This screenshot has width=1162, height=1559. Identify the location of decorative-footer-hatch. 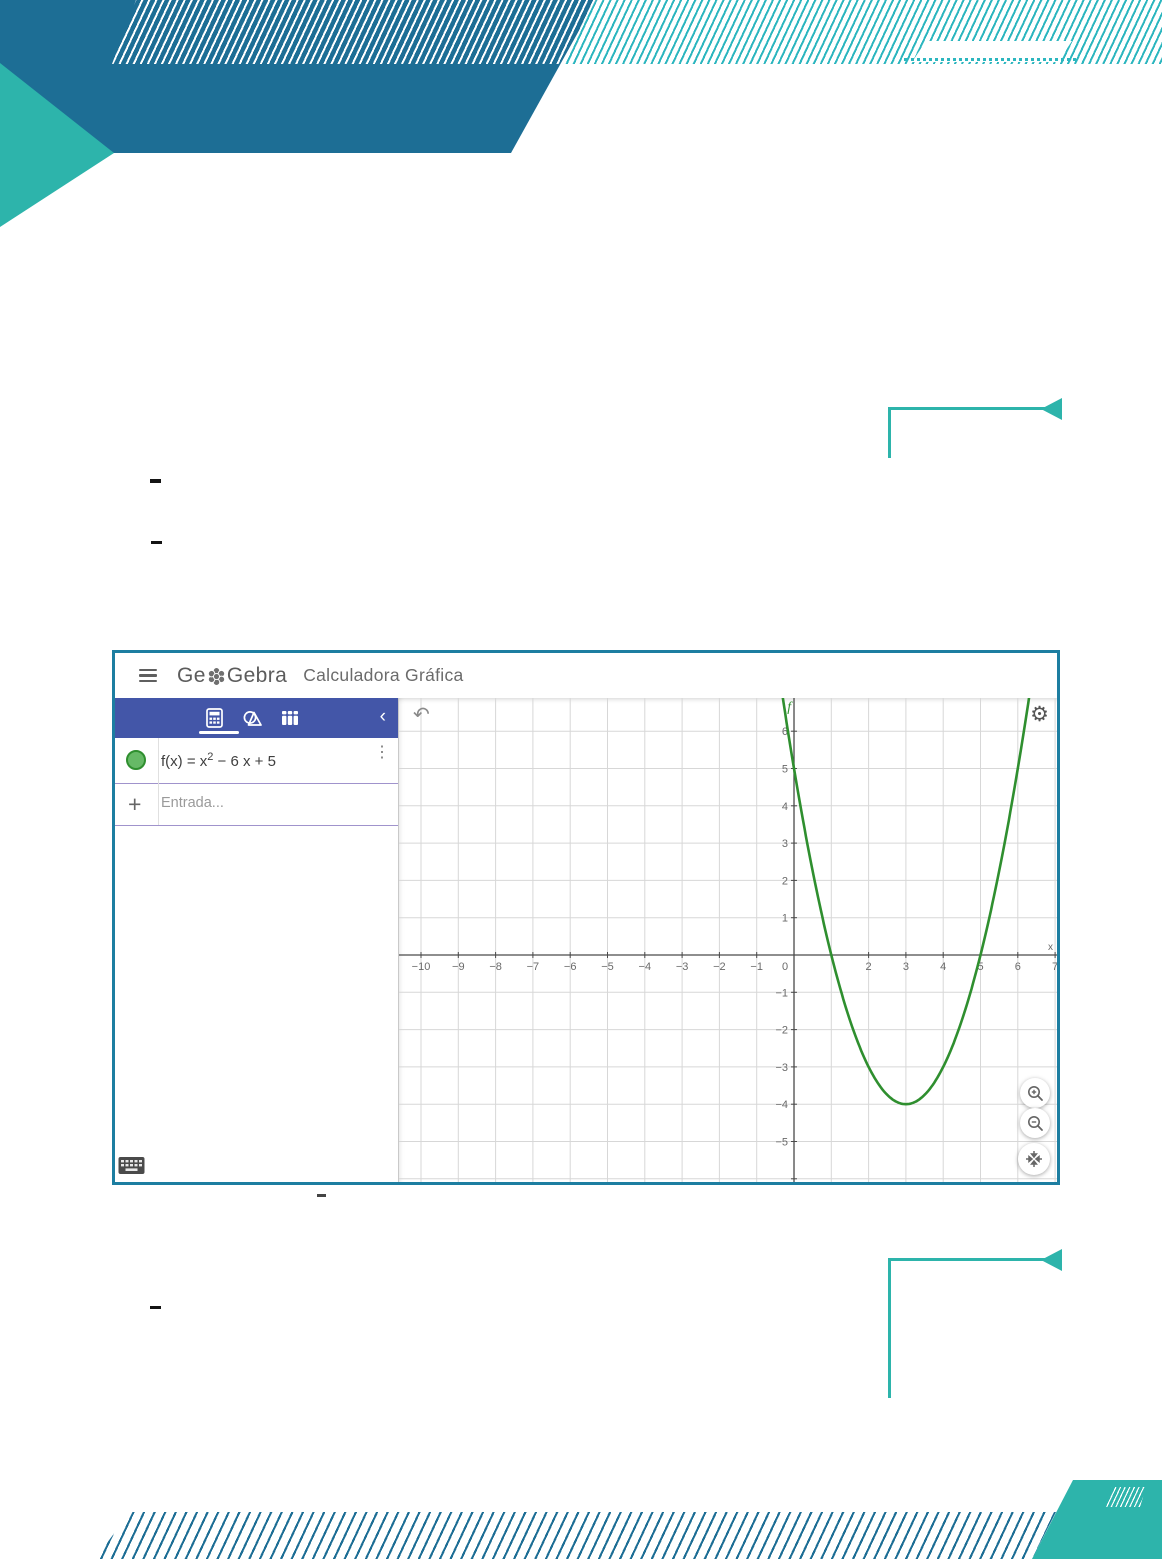
(575, 1535).